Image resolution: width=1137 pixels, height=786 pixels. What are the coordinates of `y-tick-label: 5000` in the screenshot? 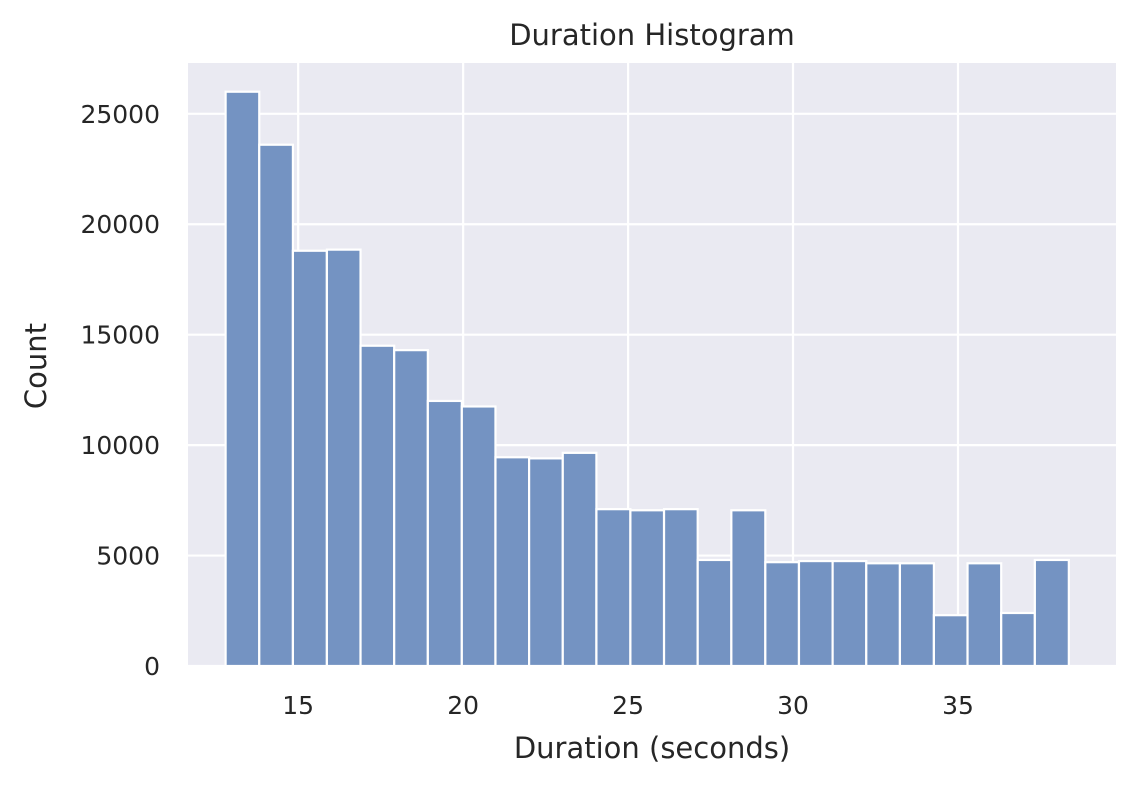 It's located at (128, 556).